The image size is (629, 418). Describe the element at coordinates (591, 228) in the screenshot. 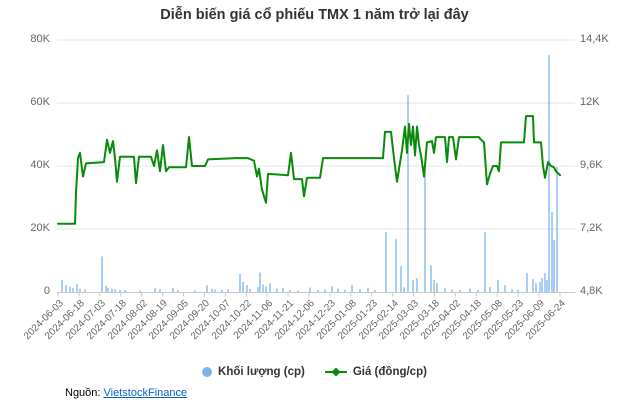

I see `y-axis-label: 7,2K` at that location.